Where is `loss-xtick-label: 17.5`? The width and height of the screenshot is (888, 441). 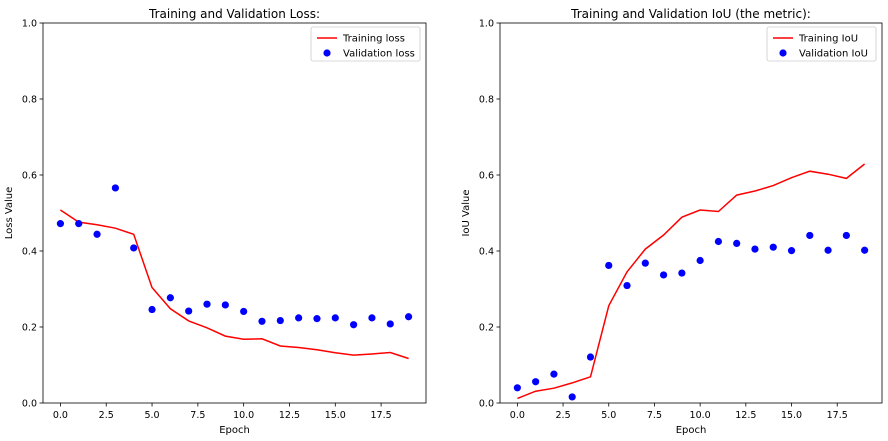
loss-xtick-label: 17.5 is located at coordinates (381, 415).